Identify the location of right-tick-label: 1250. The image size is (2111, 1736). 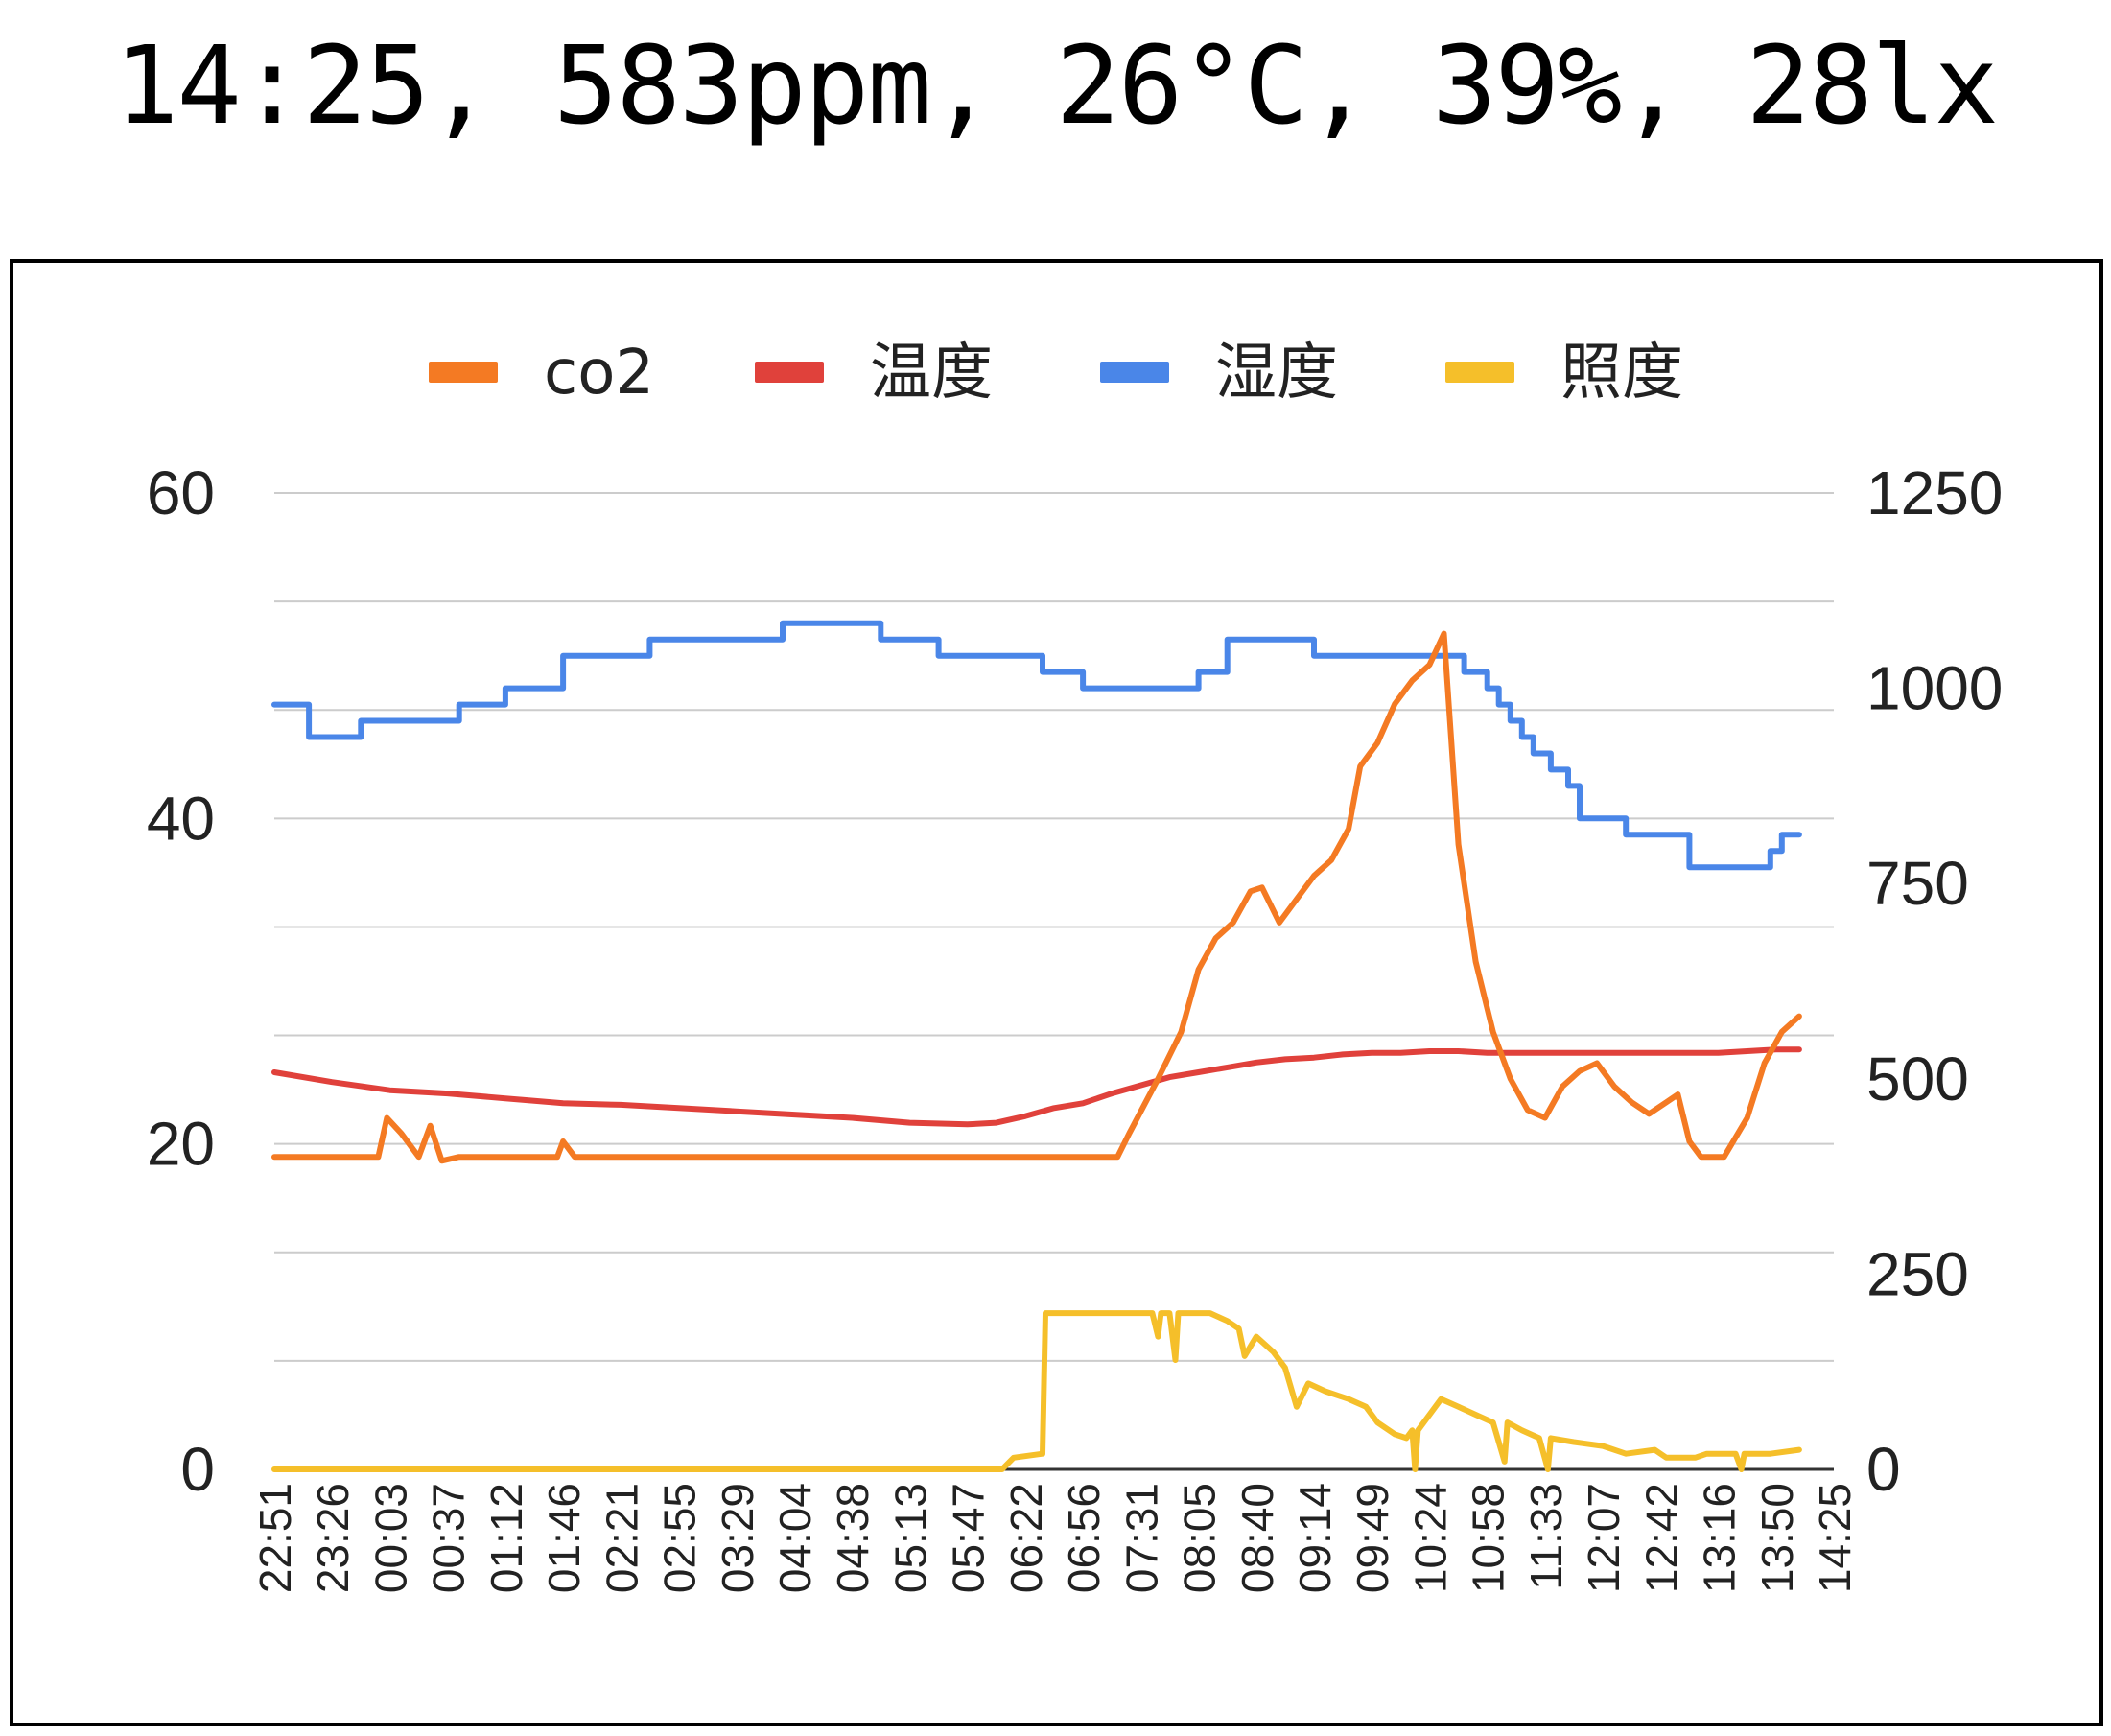
(1934, 493).